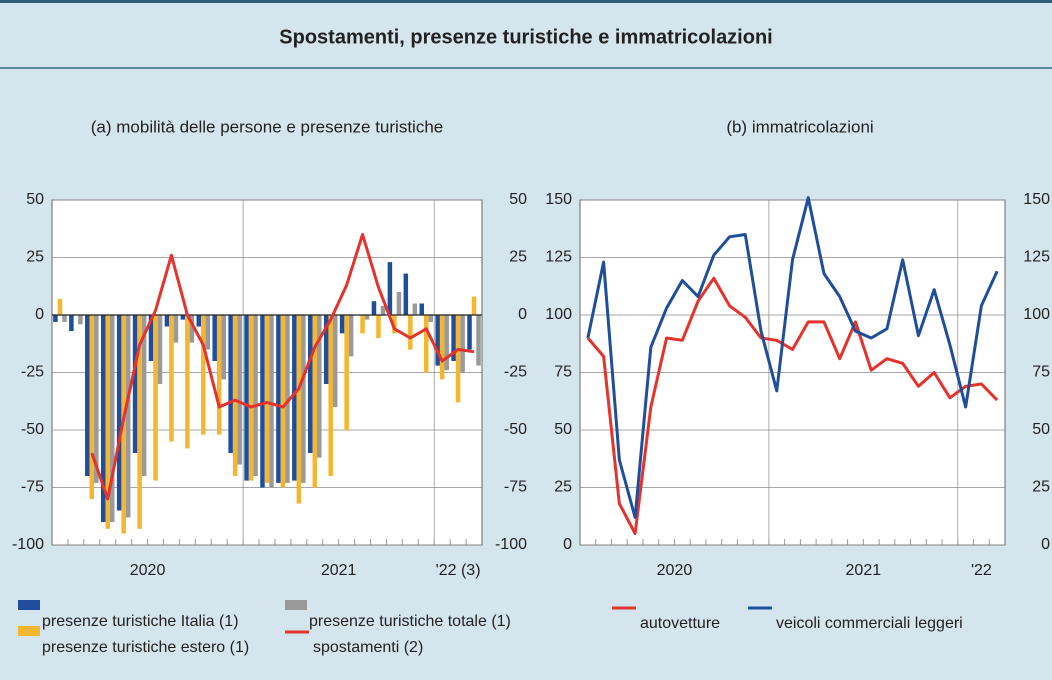  What do you see at coordinates (563, 372) in the screenshot?
I see `y-tick-label: 75` at bounding box center [563, 372].